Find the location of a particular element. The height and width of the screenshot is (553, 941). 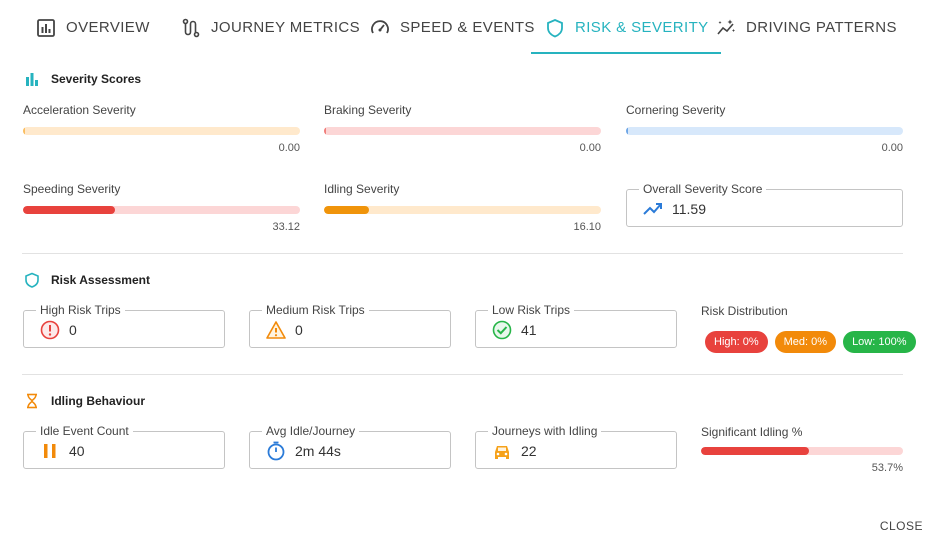

speeding-severity: Speeding Severity 33.12 is located at coordinates (161, 207).